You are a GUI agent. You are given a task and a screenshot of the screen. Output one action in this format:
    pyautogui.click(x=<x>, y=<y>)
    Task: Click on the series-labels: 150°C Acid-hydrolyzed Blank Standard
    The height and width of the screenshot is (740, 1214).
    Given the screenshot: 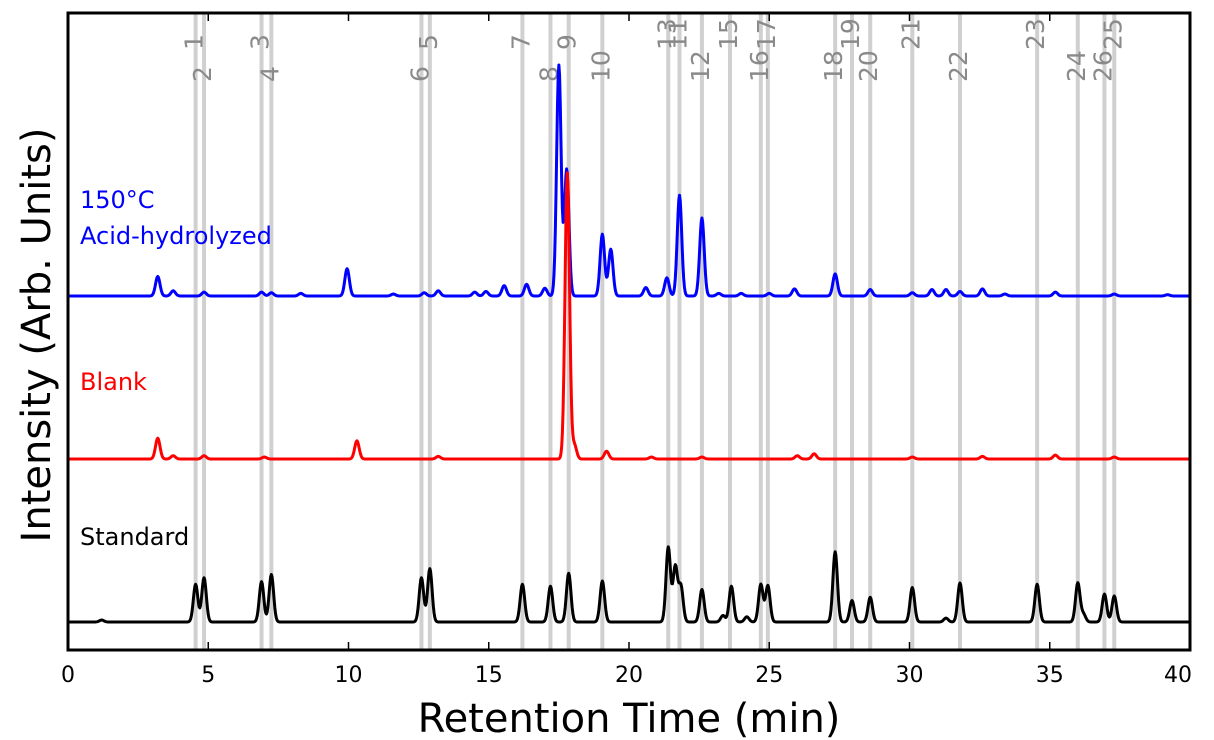 What is the action you would take?
    pyautogui.click(x=176, y=368)
    